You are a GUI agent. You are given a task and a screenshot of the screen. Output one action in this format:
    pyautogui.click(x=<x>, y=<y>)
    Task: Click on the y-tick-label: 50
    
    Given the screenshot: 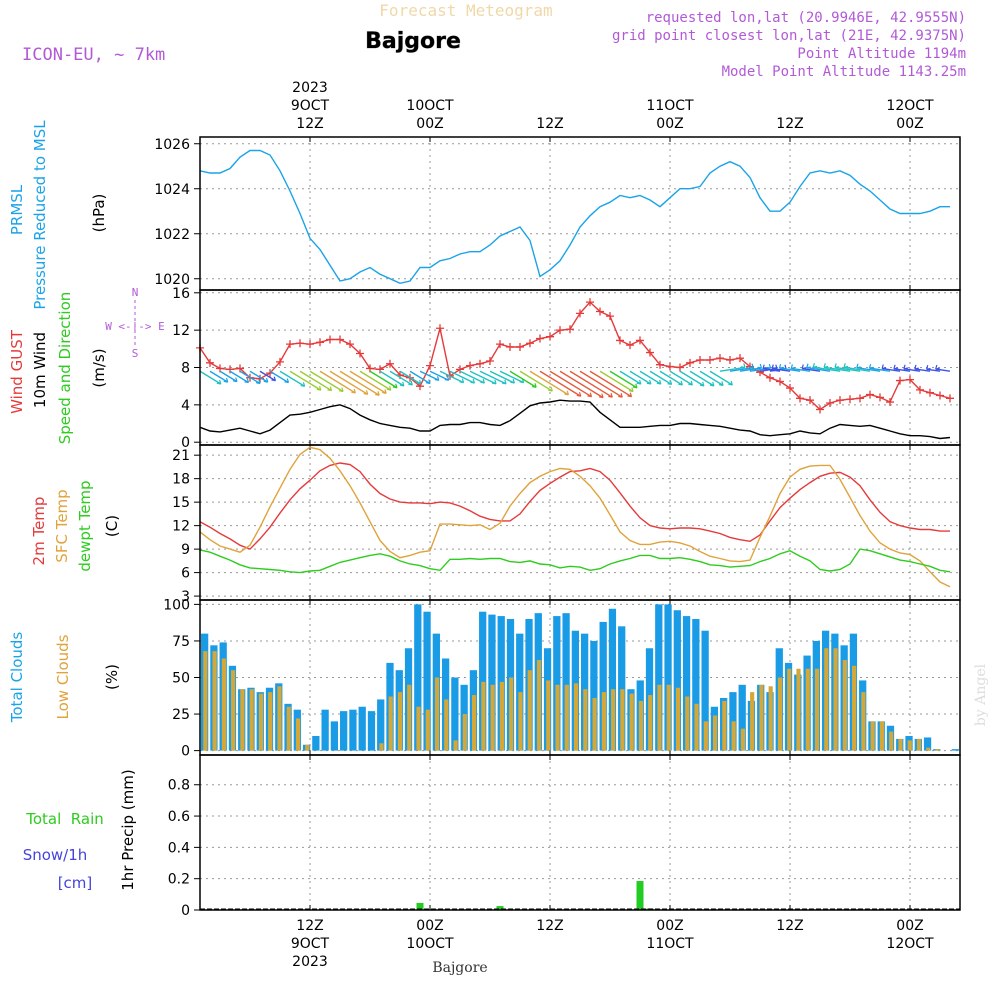 What is the action you would take?
    pyautogui.click(x=181, y=679)
    